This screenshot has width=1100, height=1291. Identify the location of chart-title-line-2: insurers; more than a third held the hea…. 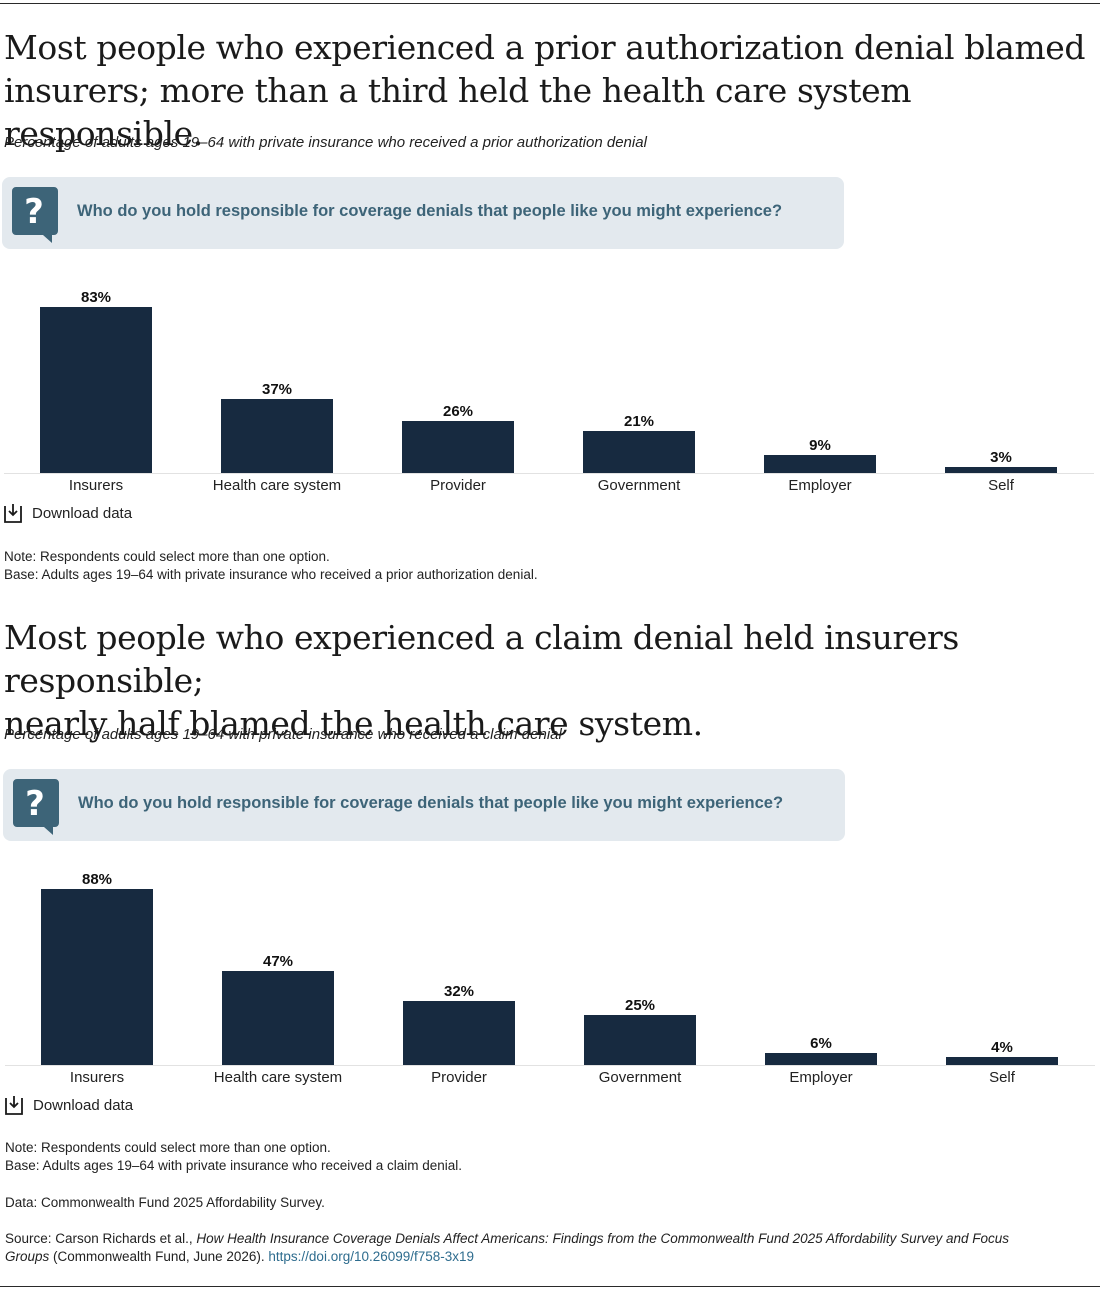
(458, 112).